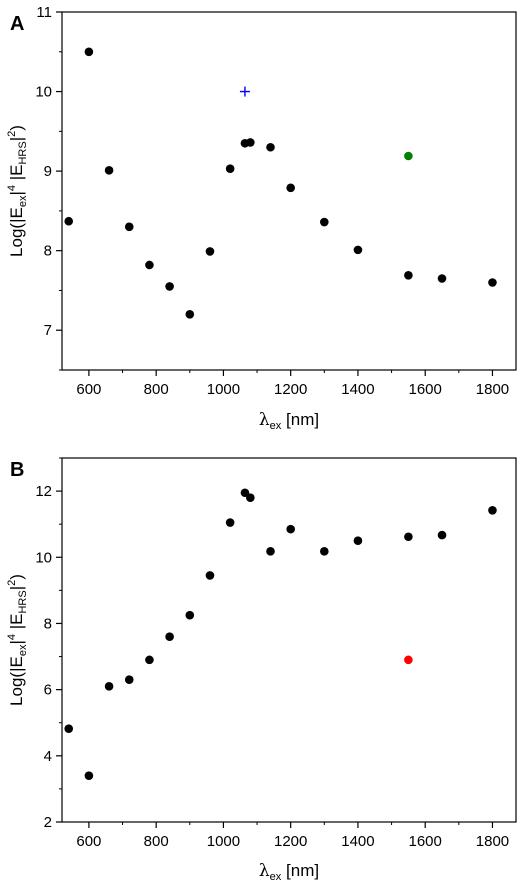 The height and width of the screenshot is (882, 526). What do you see at coordinates (48, 690) in the screenshot?
I see `y-tick-label: 6` at bounding box center [48, 690].